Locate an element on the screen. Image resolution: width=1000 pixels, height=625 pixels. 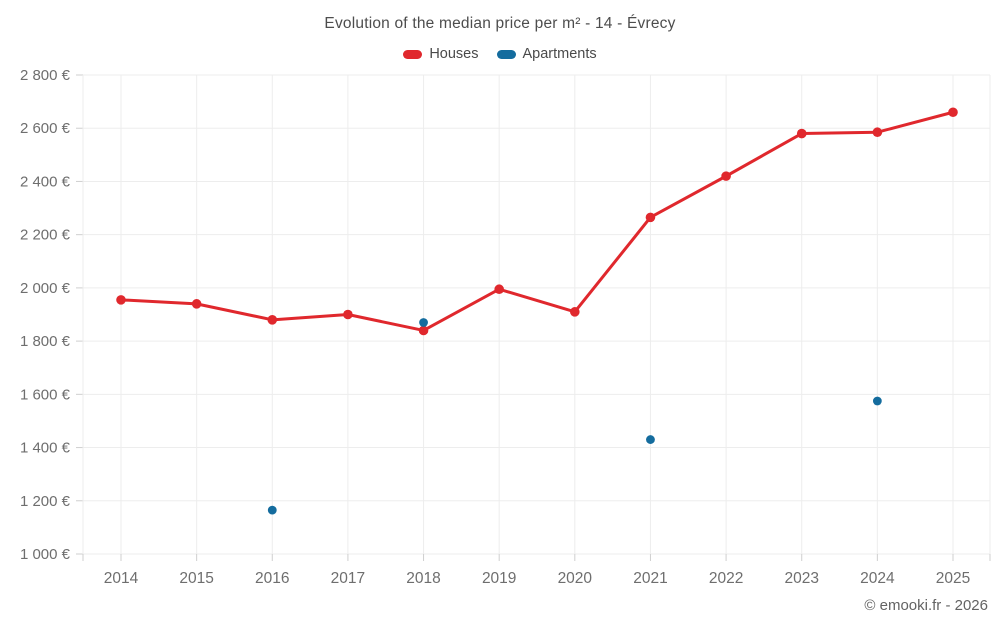
houses-point-2017 is located at coordinates (348, 314).